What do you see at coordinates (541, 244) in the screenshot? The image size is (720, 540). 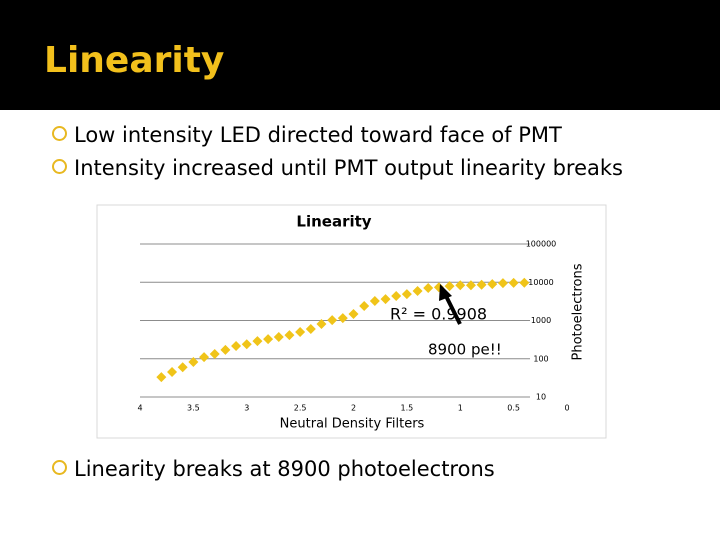 I see `y-tick-label: 100000` at bounding box center [541, 244].